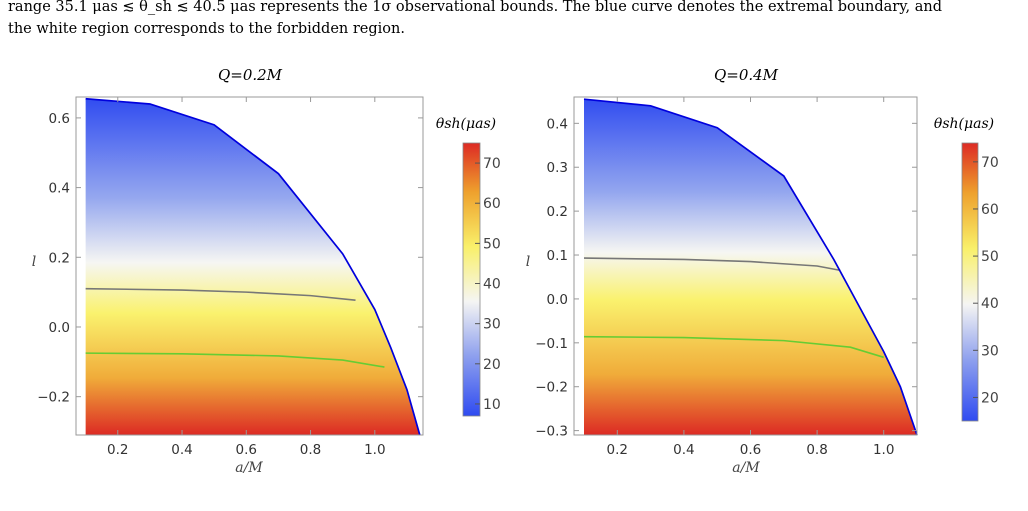 The image size is (1028, 511). I want to click on y-tick-label: 0.3, so click(557, 168).